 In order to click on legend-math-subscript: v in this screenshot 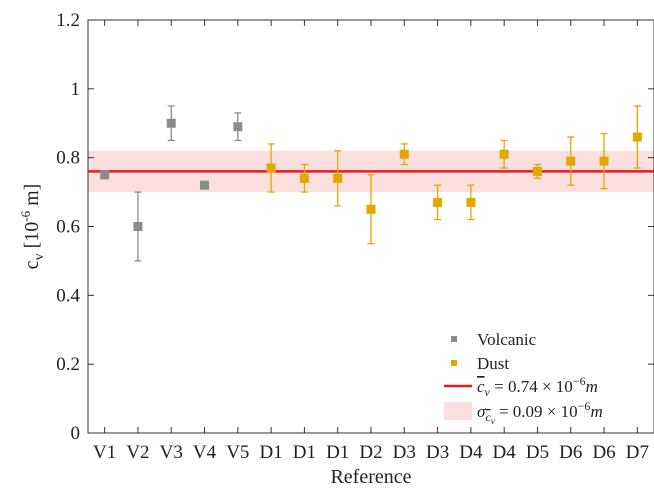, I will do `click(488, 392)`.